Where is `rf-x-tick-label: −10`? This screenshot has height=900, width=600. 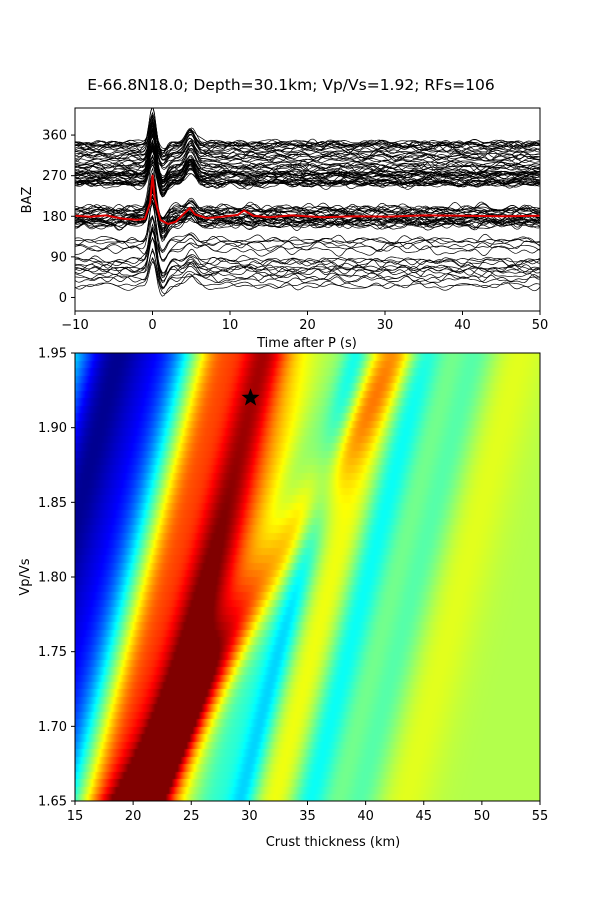
rf-x-tick-label: −10 is located at coordinates (74, 325).